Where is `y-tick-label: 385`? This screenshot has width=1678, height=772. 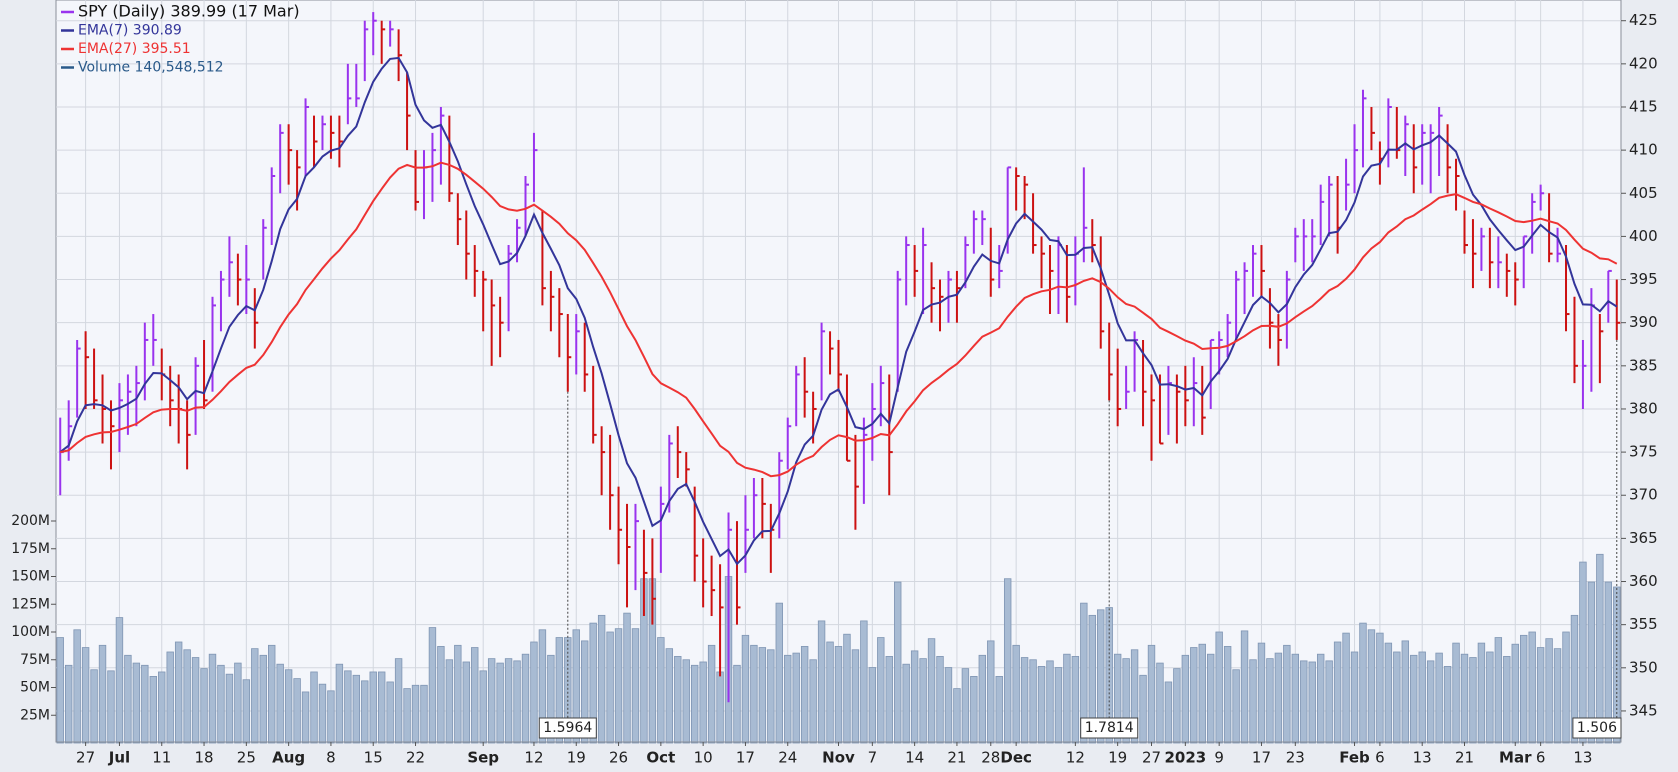
y-tick-label: 385 is located at coordinates (1643, 365).